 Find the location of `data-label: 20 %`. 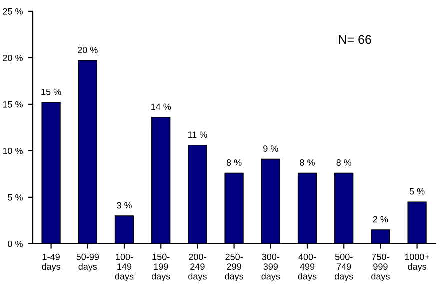

data-label: 20 % is located at coordinates (88, 50).